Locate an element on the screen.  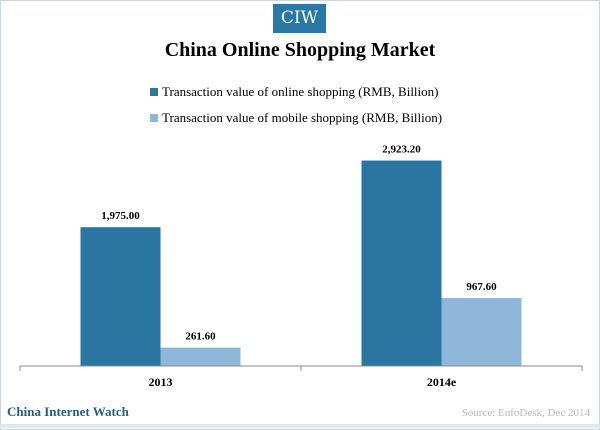
legend-swatch-mobile is located at coordinates (154, 118).